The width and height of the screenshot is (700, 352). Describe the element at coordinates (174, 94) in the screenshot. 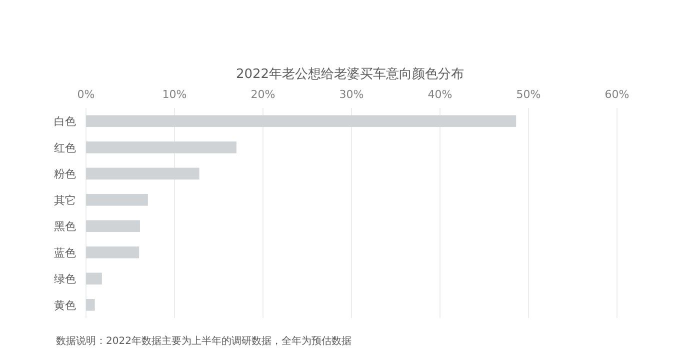

I see `x-tick-label: 10%` at that location.